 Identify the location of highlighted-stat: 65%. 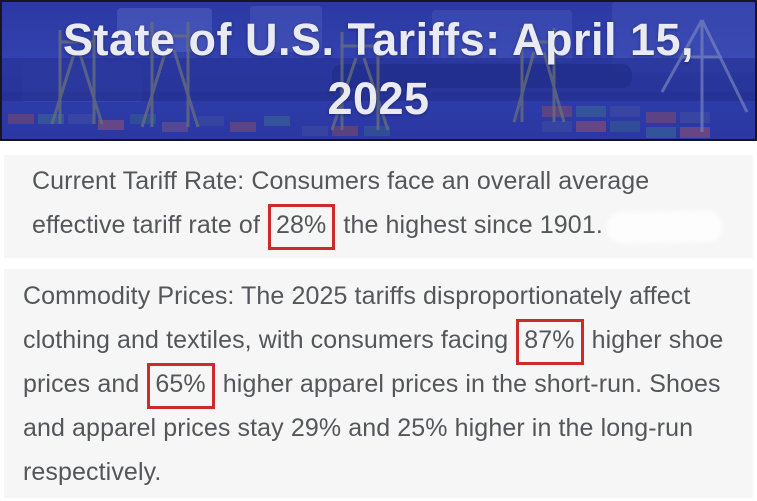
(181, 386).